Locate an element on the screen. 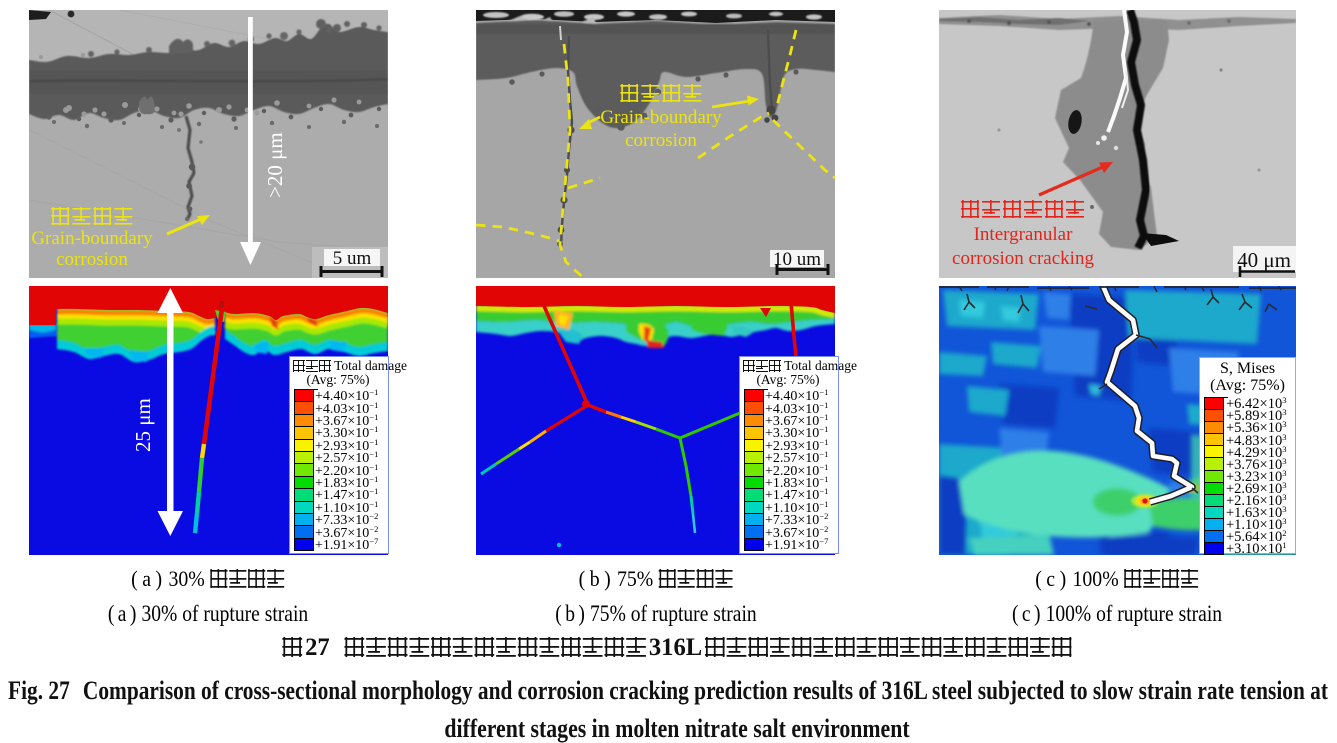 The width and height of the screenshot is (1337, 743). svg-text: 25 μm is located at coordinates (143, 425).